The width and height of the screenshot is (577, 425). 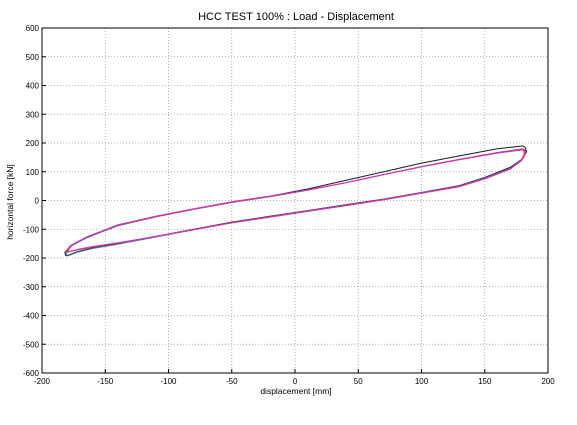 What do you see at coordinates (10, 202) in the screenshot?
I see `y-axis-label: horizontal force [kN]` at bounding box center [10, 202].